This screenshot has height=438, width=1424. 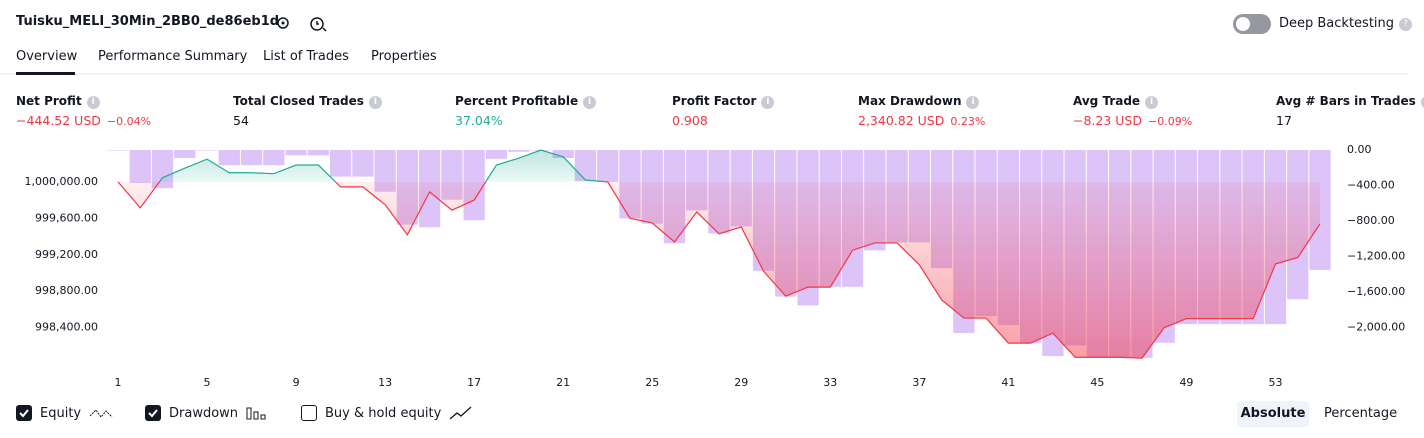 What do you see at coordinates (61, 413) in the screenshot?
I see `legend-label: Equity` at bounding box center [61, 413].